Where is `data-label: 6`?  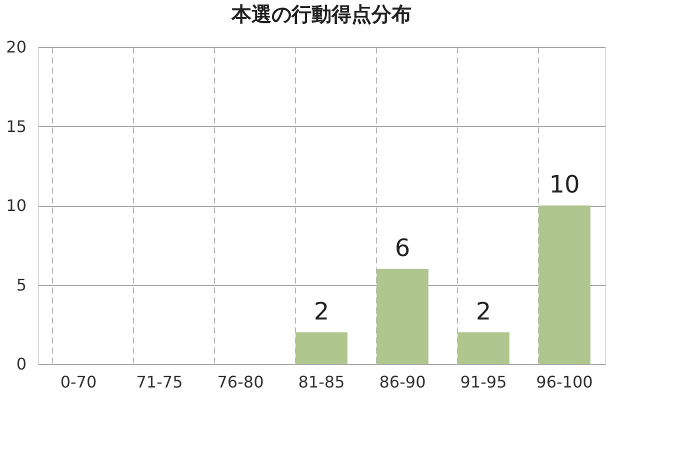 data-label: 6 is located at coordinates (402, 248).